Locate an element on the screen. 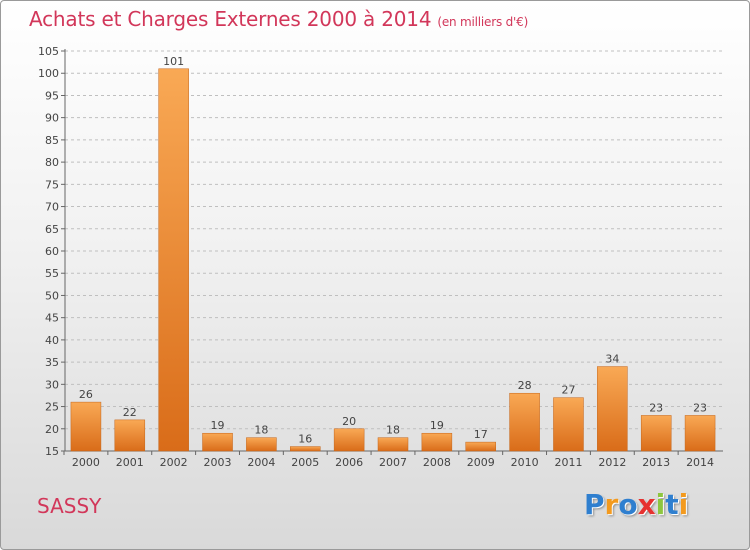 The image size is (750, 550). x-tick-label: 2014 is located at coordinates (700, 462).